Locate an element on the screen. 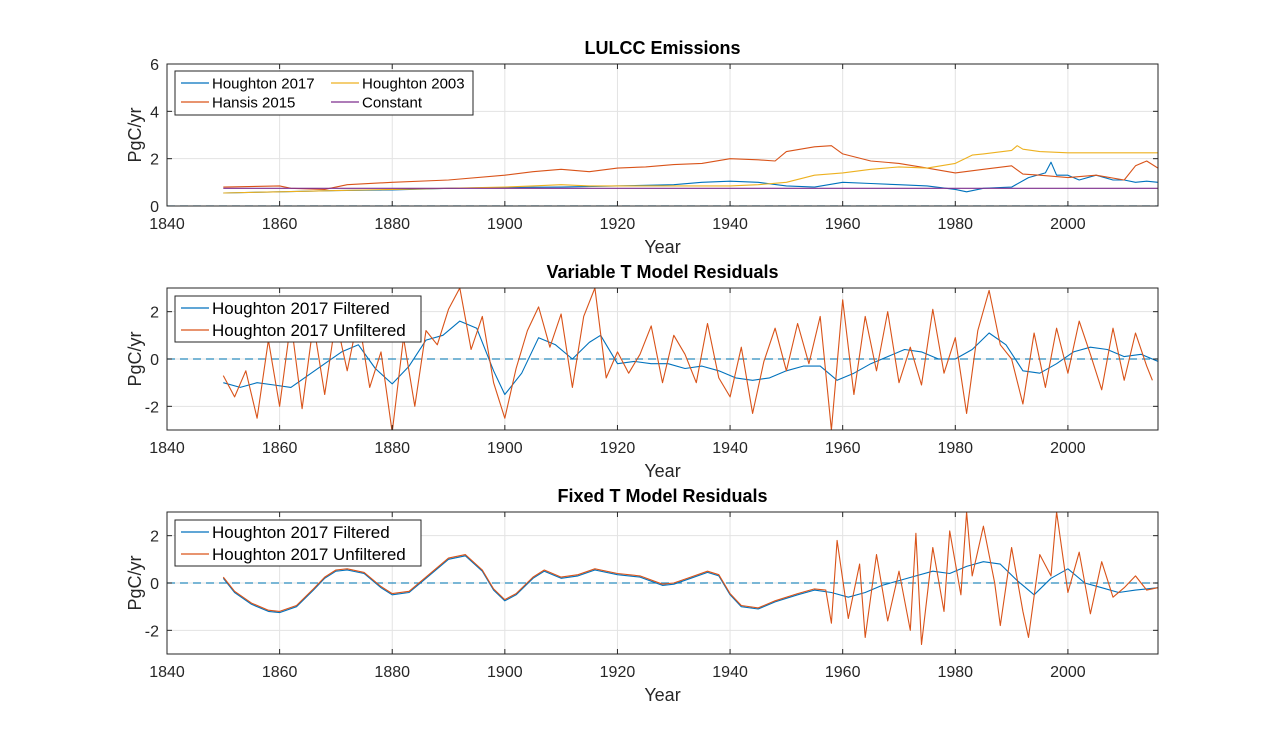  legend-entry-label: Houghton 2003 is located at coordinates (413, 83).